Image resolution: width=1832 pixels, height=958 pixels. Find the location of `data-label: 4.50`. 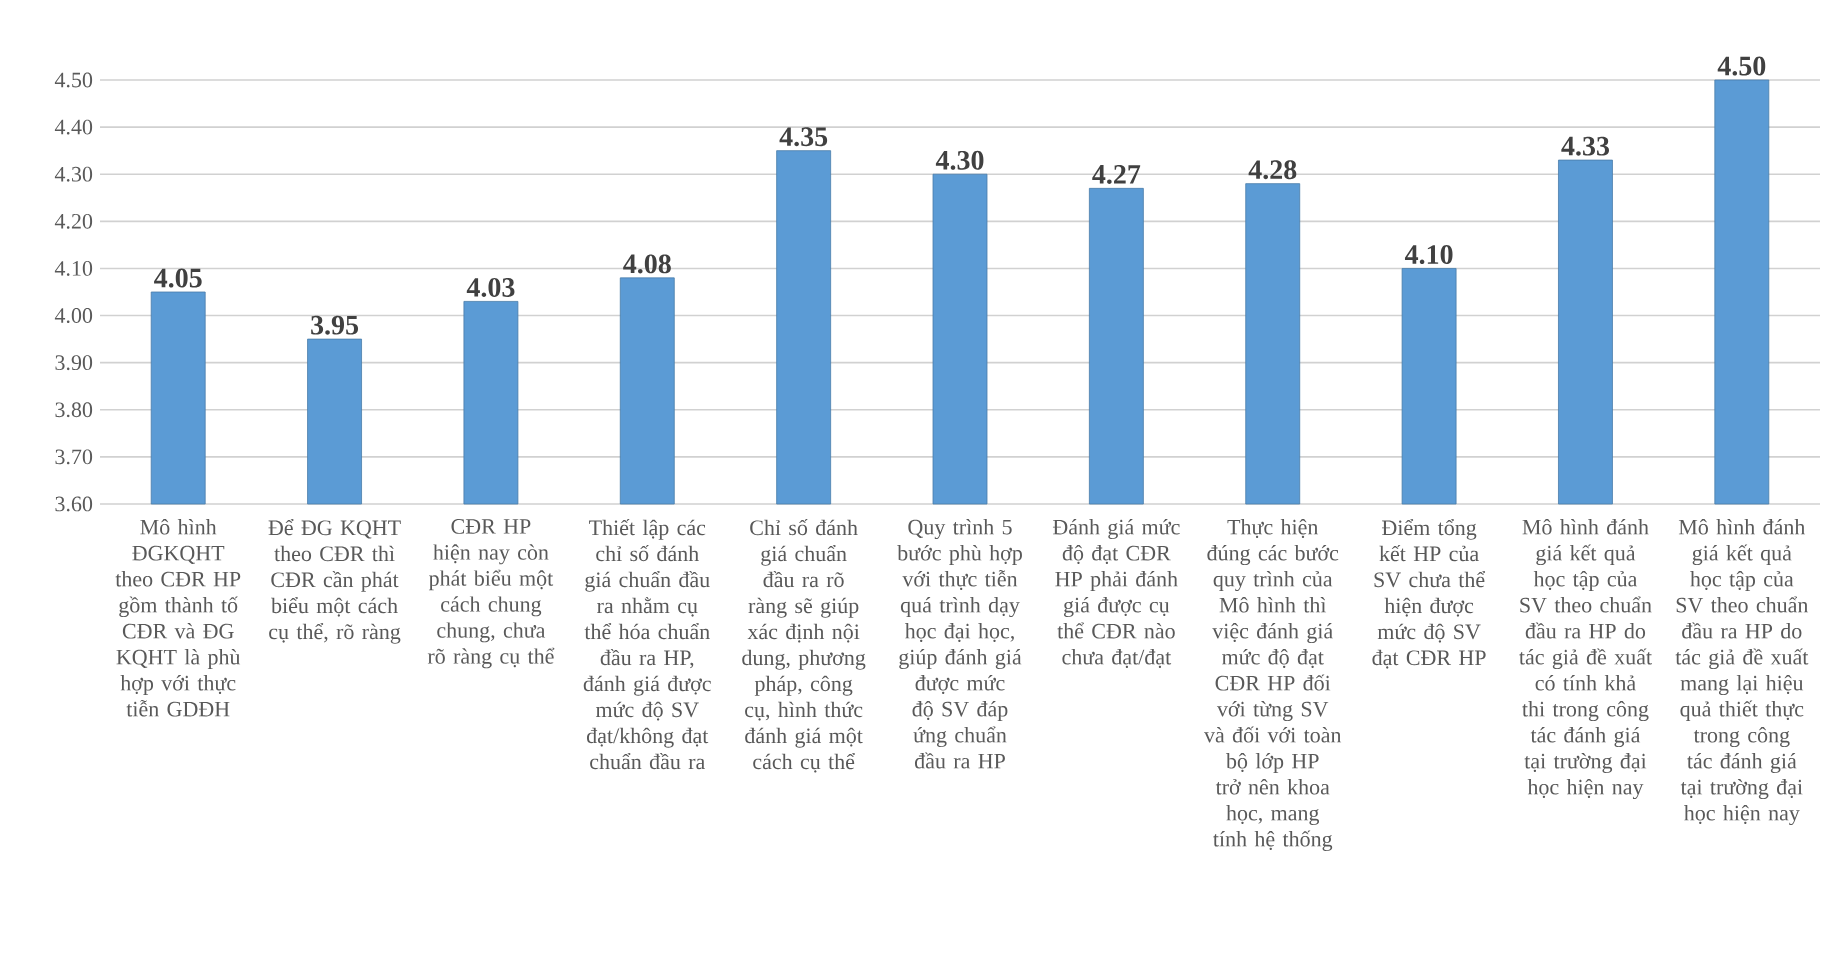

data-label: 4.50 is located at coordinates (1741, 66).